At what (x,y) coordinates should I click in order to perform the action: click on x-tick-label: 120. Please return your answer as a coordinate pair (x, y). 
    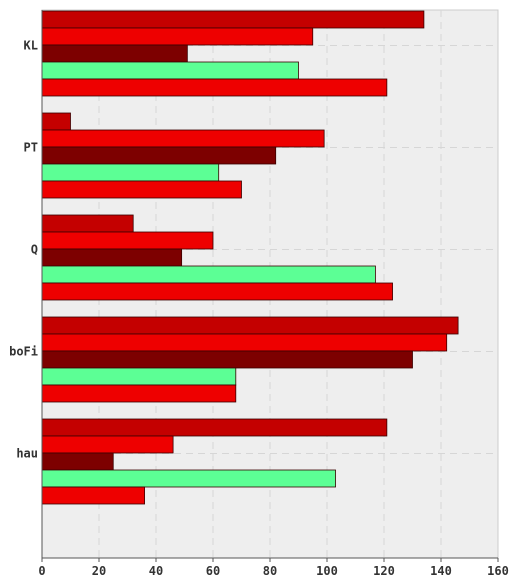
    Looking at the image, I should click on (384, 571).